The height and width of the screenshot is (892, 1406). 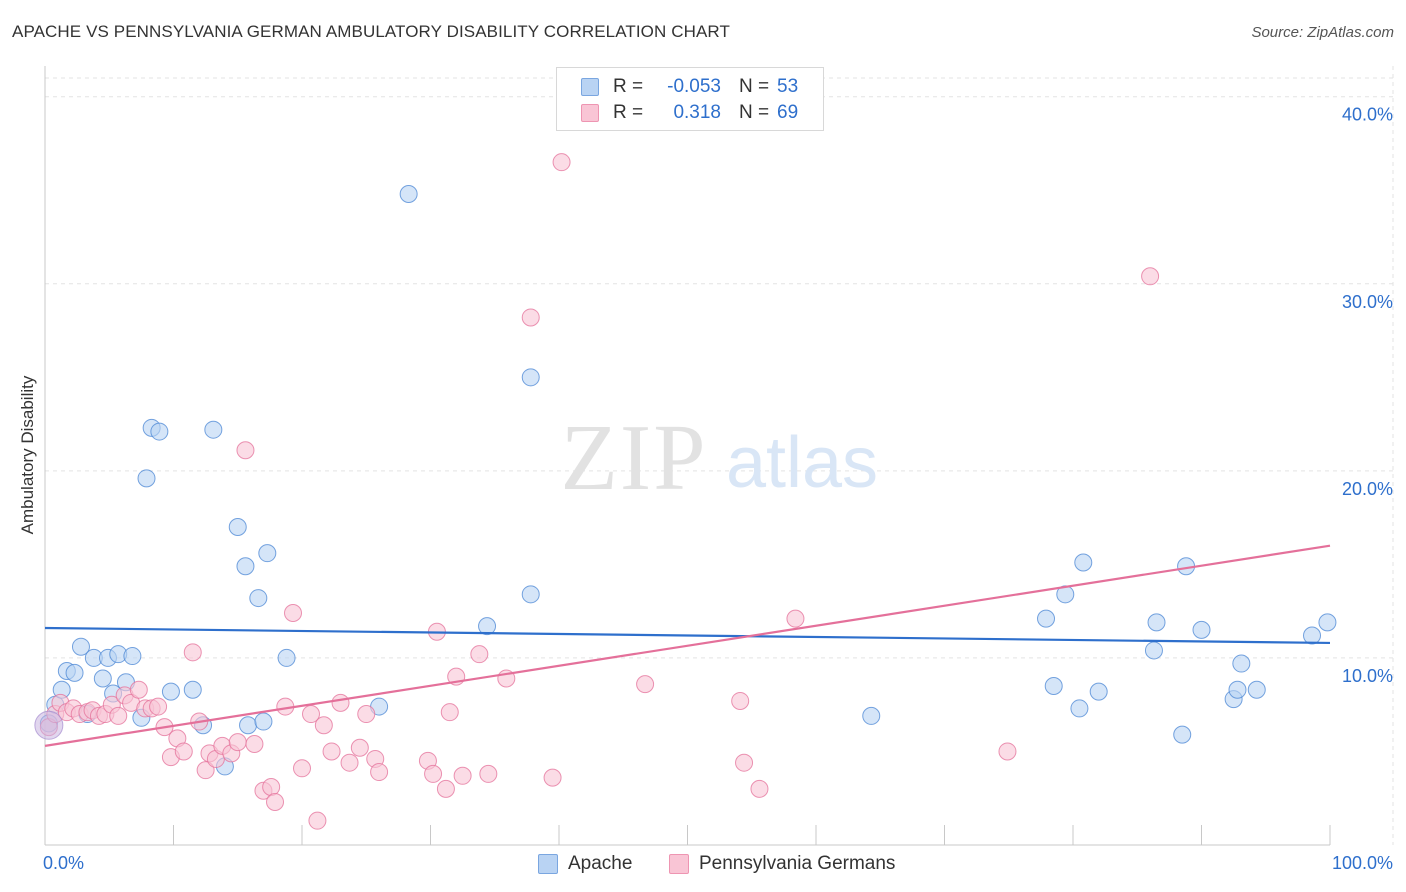 What do you see at coordinates (679, 864) in the screenshot?
I see `bottom-legend-swatch-penn` at bounding box center [679, 864].